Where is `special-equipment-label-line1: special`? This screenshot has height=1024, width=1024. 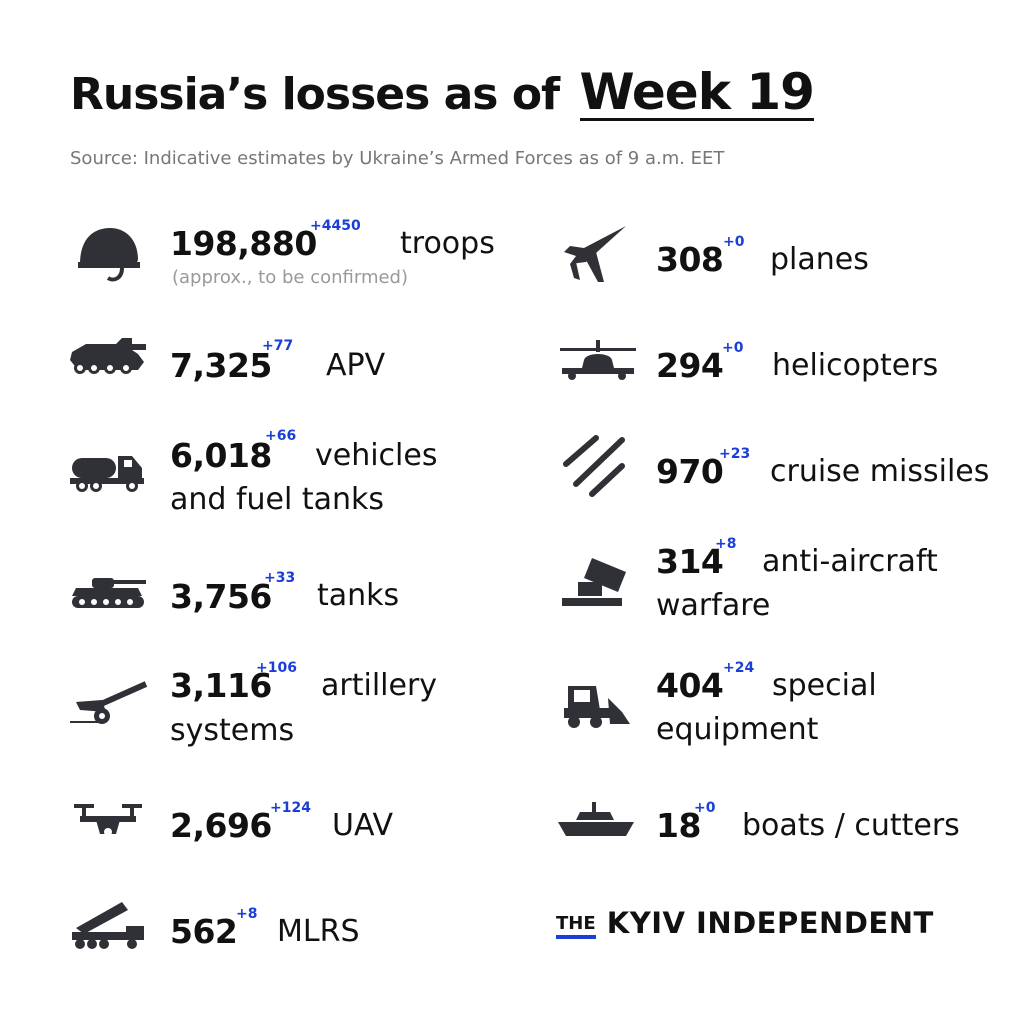
special-equipment-label-line1: special is located at coordinates (824, 685).